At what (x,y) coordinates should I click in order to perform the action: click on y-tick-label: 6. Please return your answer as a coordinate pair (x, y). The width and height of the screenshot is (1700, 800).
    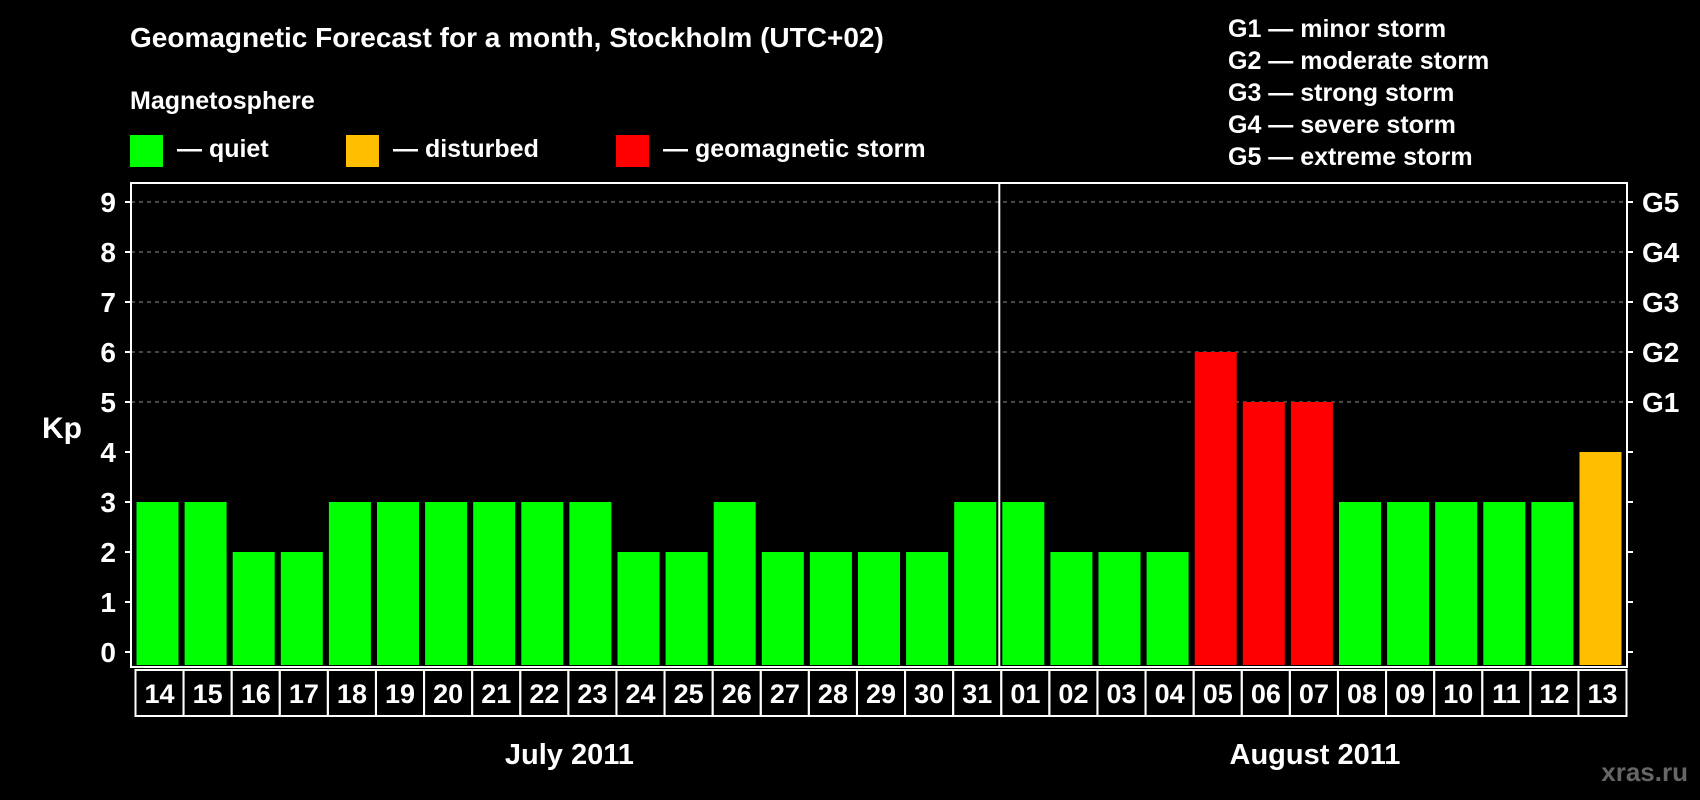
    Looking at the image, I should click on (108, 352).